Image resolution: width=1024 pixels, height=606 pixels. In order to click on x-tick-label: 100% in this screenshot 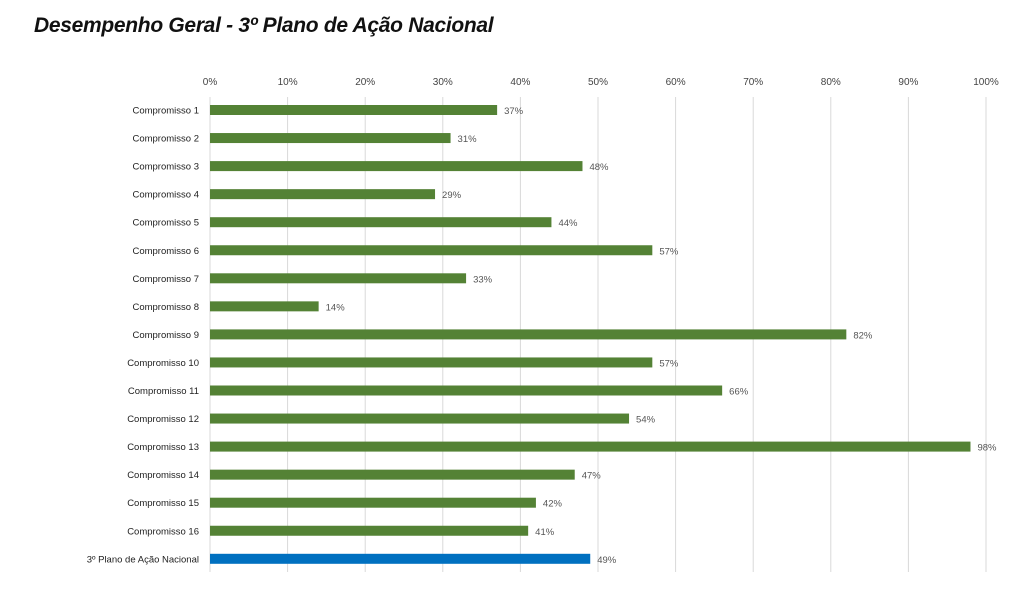, I will do `click(986, 82)`.